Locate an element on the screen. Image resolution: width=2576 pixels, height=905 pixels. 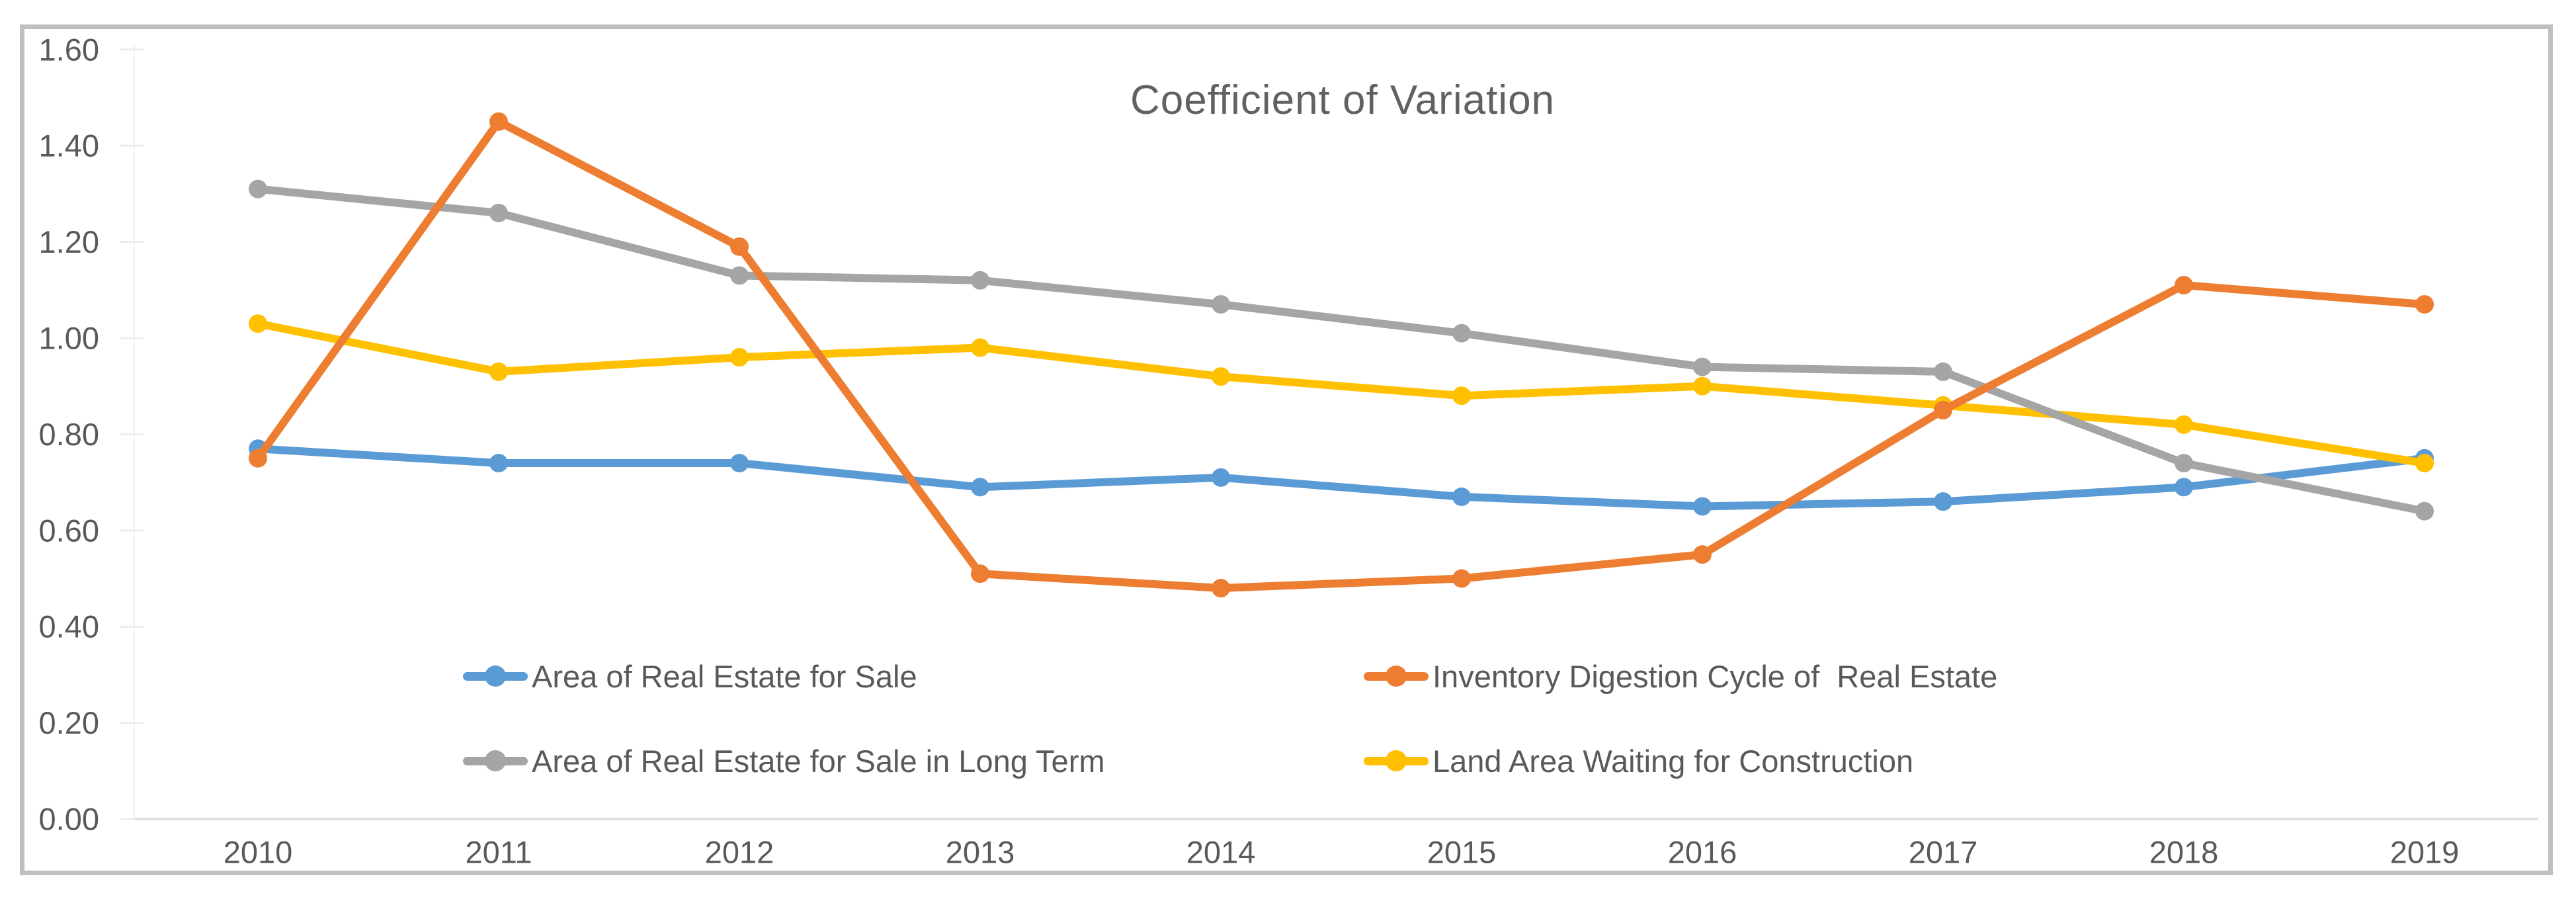
legend-label: Inventory Digestion Cycle of Real Estate is located at coordinates (1715, 676).